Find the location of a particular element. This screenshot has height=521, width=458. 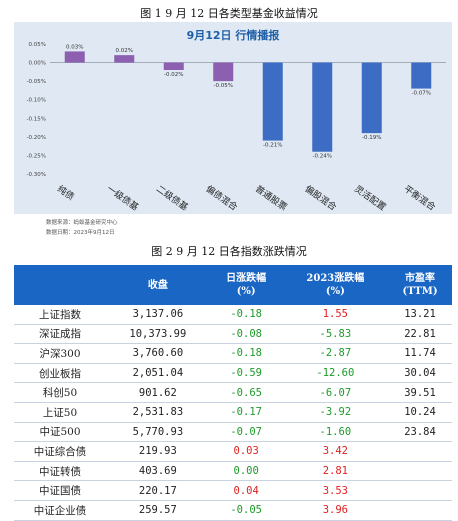

cell-name: 上证50 is located at coordinates (60, 412).